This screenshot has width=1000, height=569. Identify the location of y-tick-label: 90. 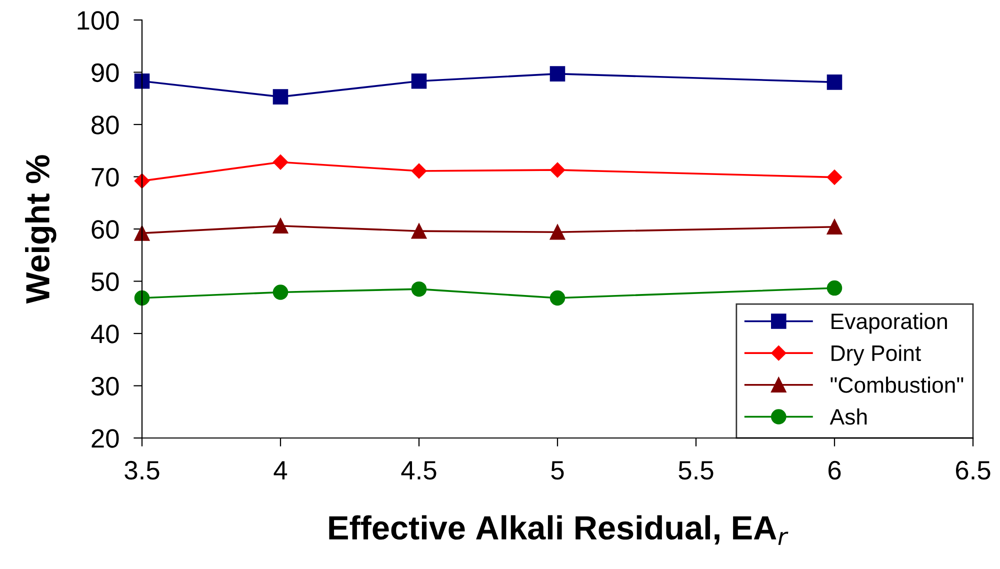
(105, 72).